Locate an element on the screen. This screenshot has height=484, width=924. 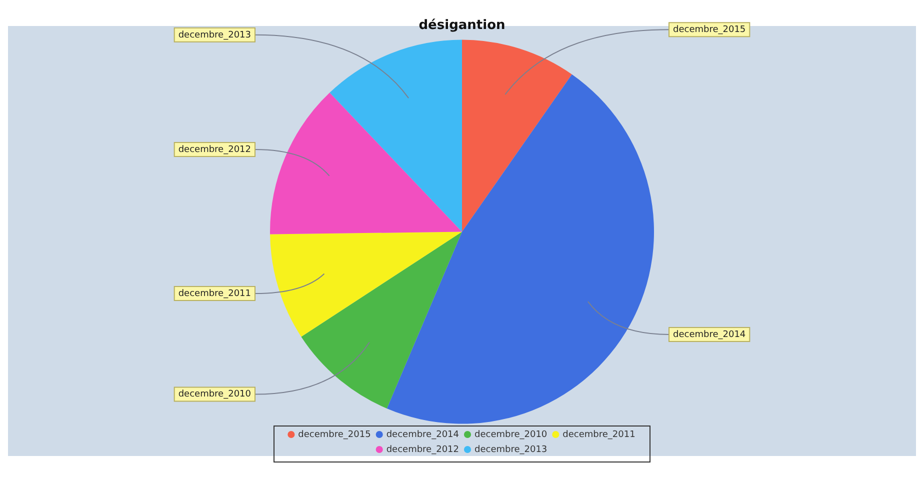
slice-label: decembre_2011 is located at coordinates (215, 293).